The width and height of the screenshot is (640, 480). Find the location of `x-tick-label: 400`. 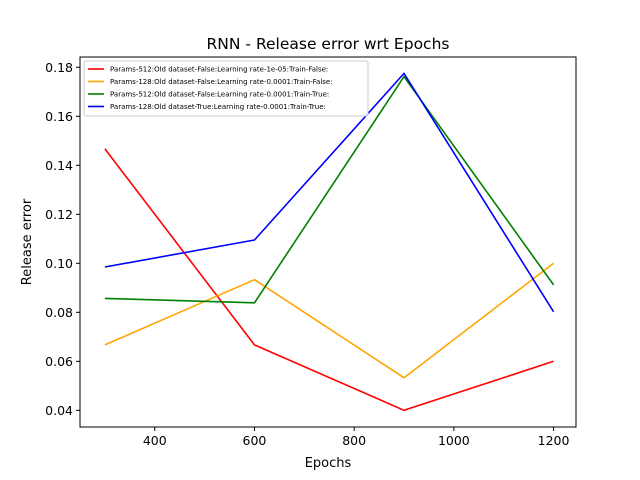

x-tick-label: 400 is located at coordinates (155, 440).